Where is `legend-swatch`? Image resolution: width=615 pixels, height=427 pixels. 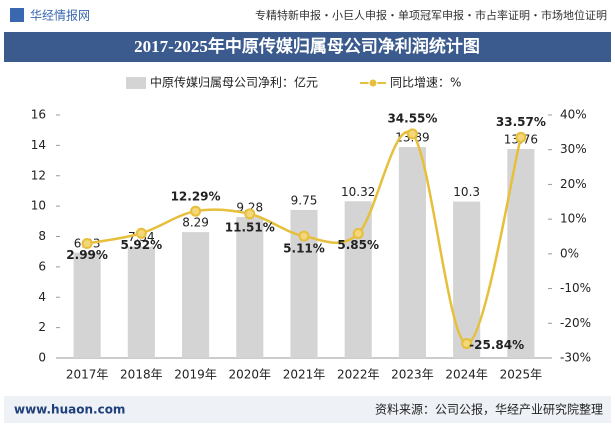
legend-swatch is located at coordinates (136, 83).